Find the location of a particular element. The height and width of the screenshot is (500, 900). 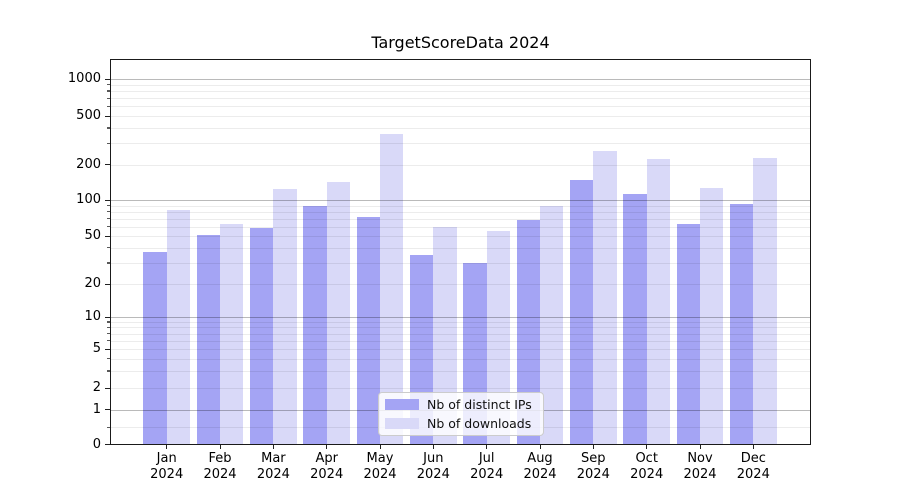

x-tick-jul-2024 is located at coordinates (487, 446).